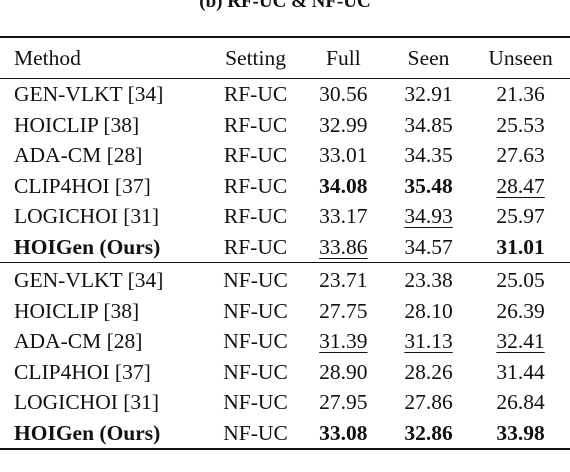  What do you see at coordinates (428, 216) in the screenshot?
I see `cell-seen-text: 34.93` at bounding box center [428, 216].